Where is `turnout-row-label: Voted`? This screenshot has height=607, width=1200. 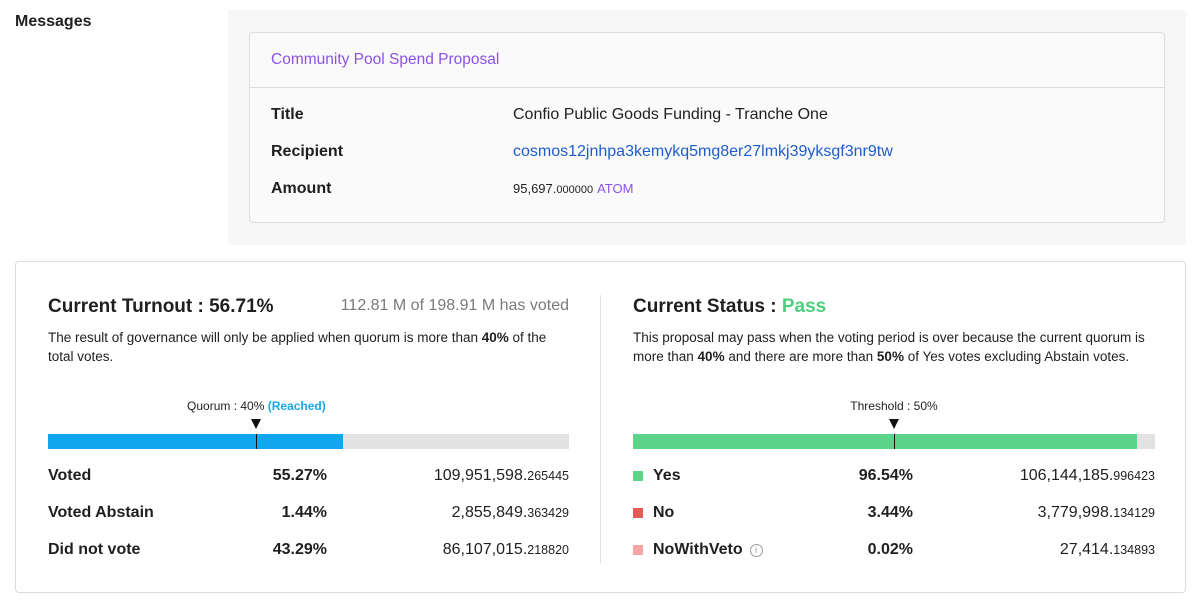 turnout-row-label: Voted is located at coordinates (70, 475).